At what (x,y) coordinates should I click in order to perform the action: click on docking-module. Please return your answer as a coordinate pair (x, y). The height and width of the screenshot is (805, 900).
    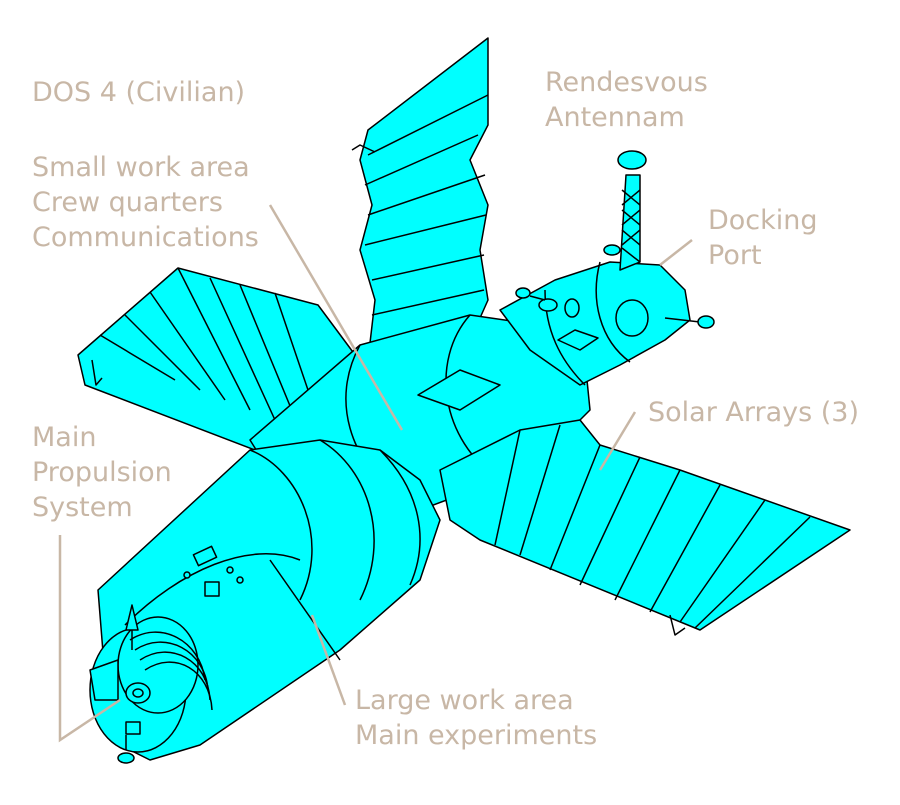
    Looking at the image, I should click on (595, 323).